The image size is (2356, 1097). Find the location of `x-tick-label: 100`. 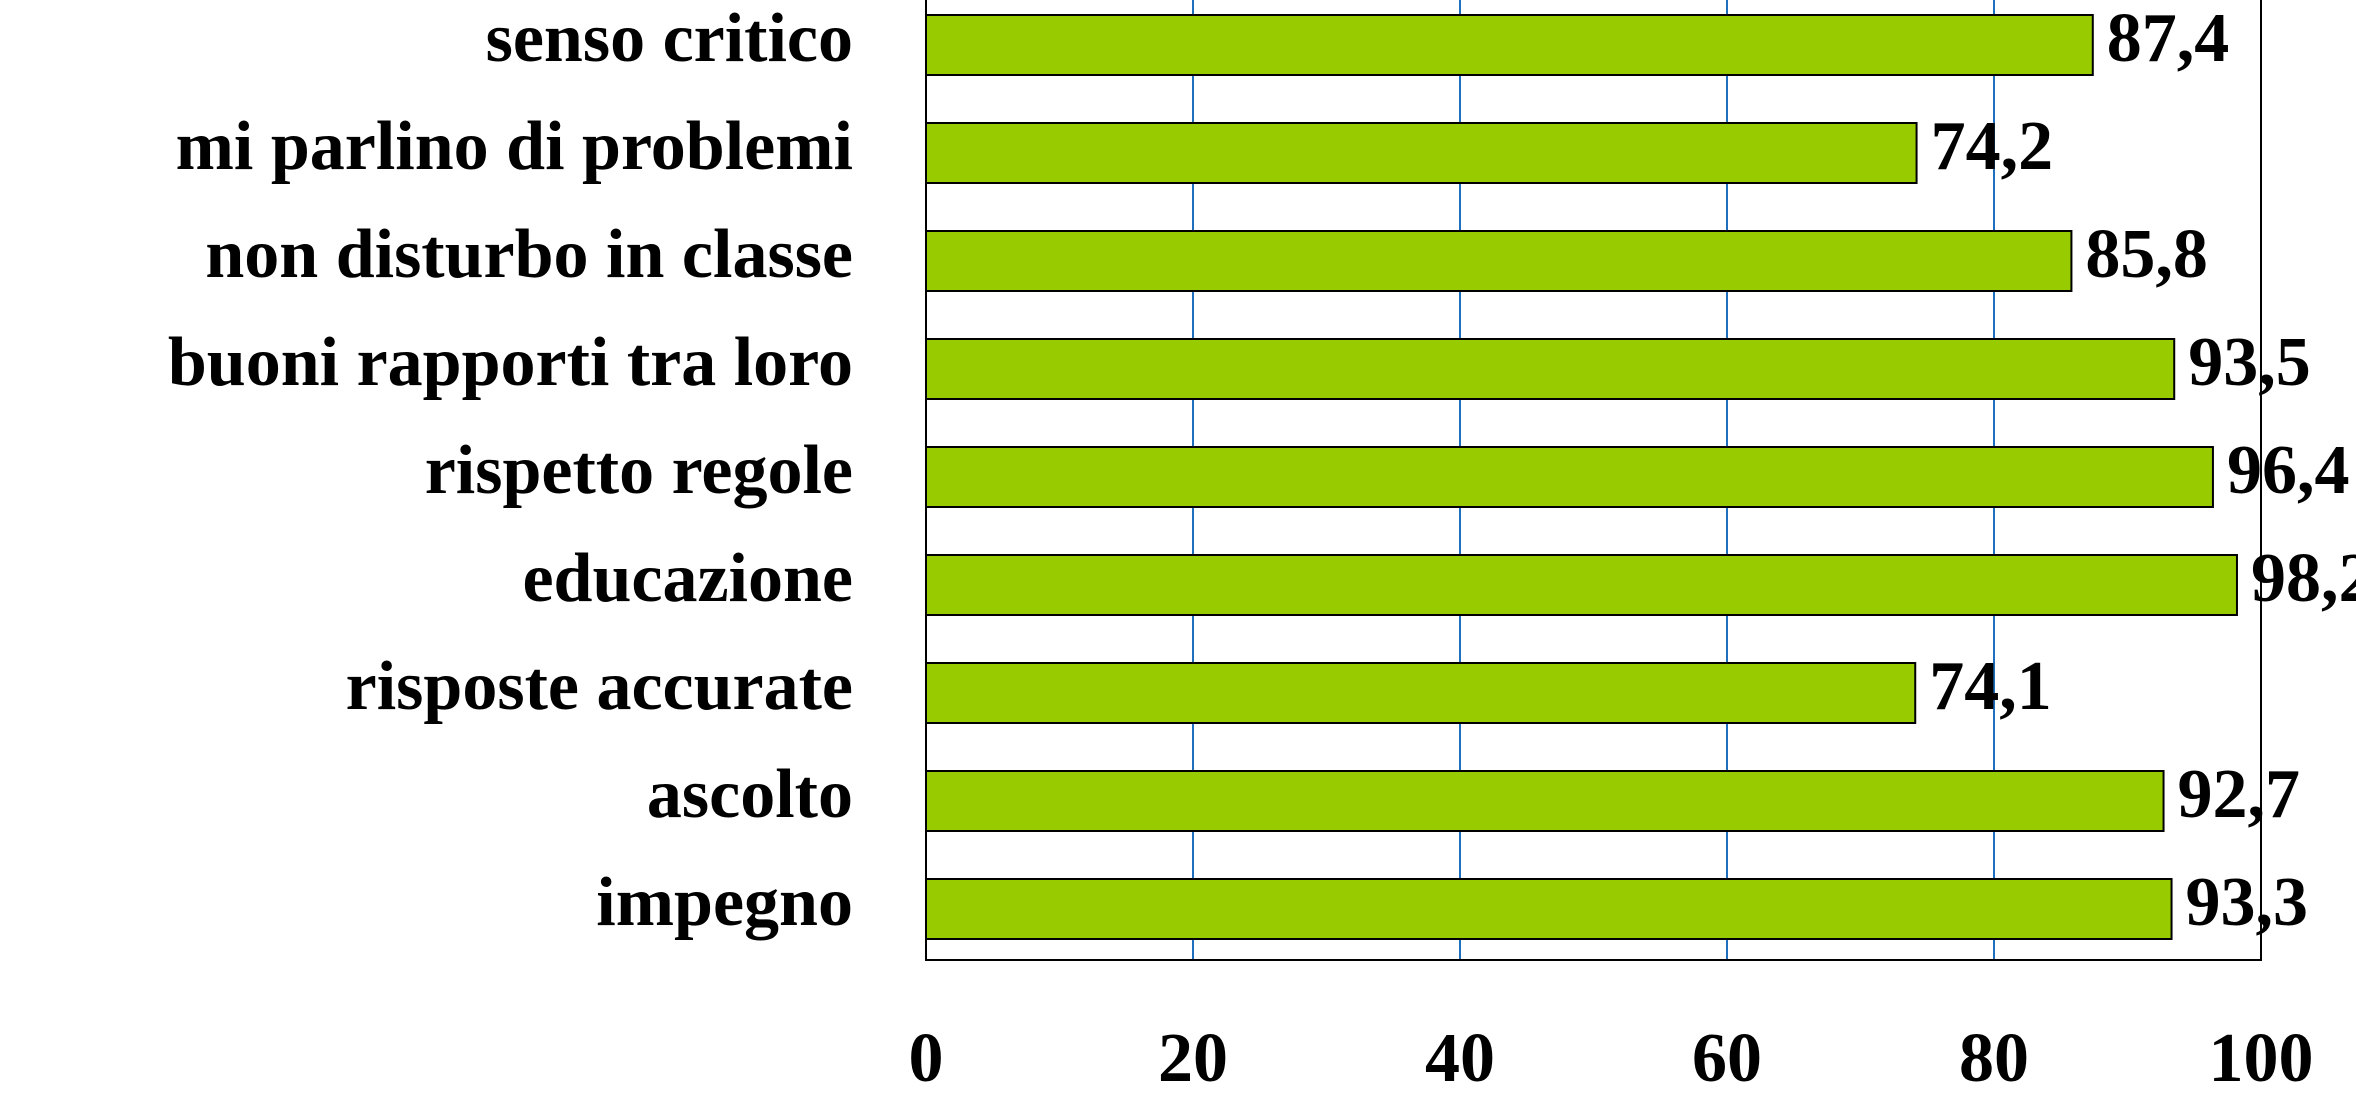

x-tick-label: 100 is located at coordinates (2261, 1058).